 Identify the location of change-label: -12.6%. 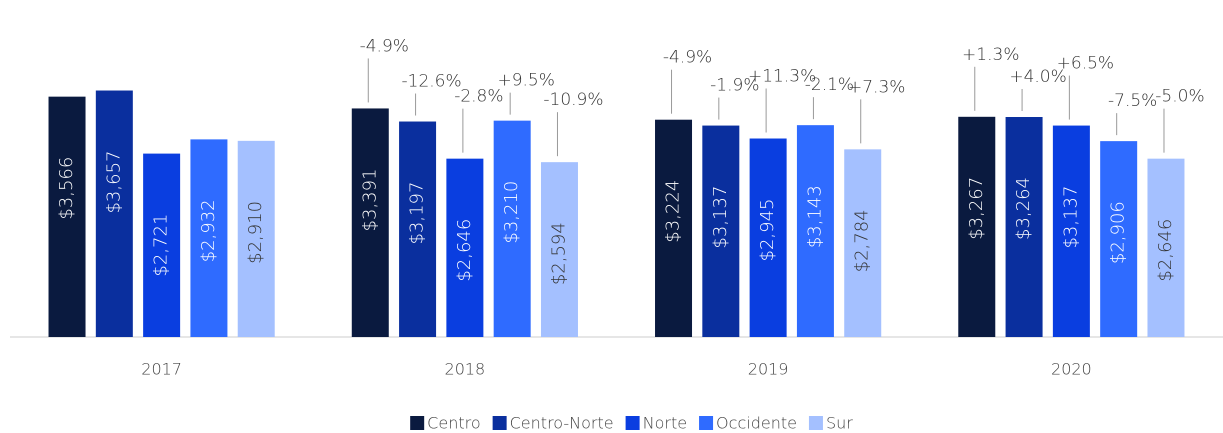
(432, 82).